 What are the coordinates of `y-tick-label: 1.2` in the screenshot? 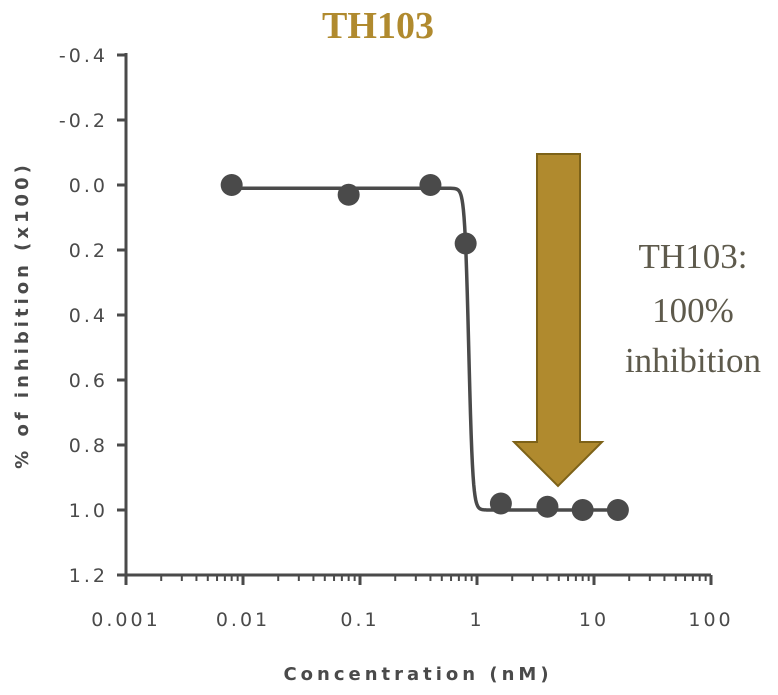 It's located at (88, 576).